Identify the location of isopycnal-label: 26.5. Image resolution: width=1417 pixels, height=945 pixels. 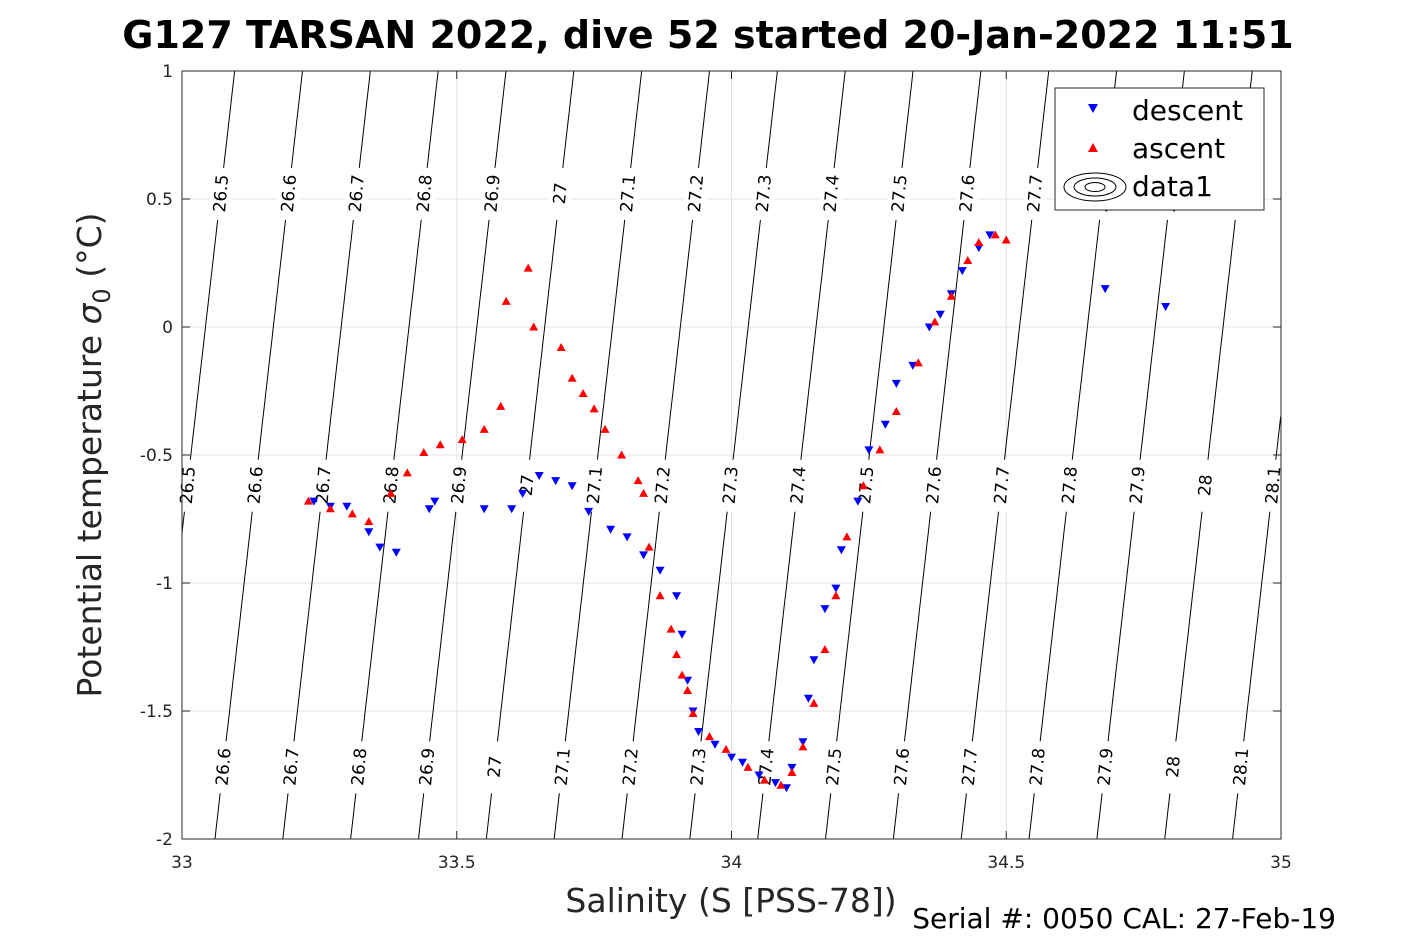
(221, 193).